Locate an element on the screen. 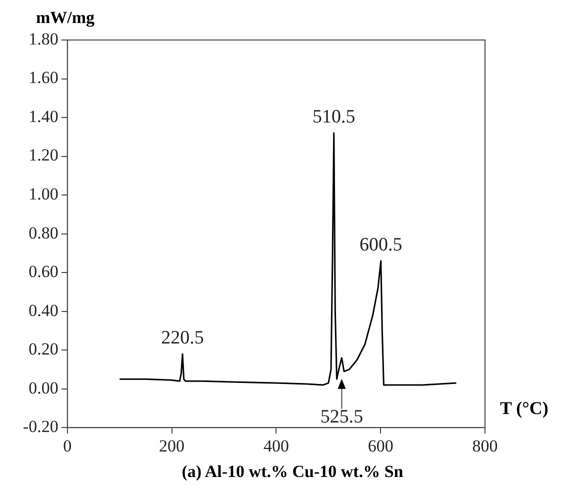  y-tick-label: 0.40 is located at coordinates (43, 310).